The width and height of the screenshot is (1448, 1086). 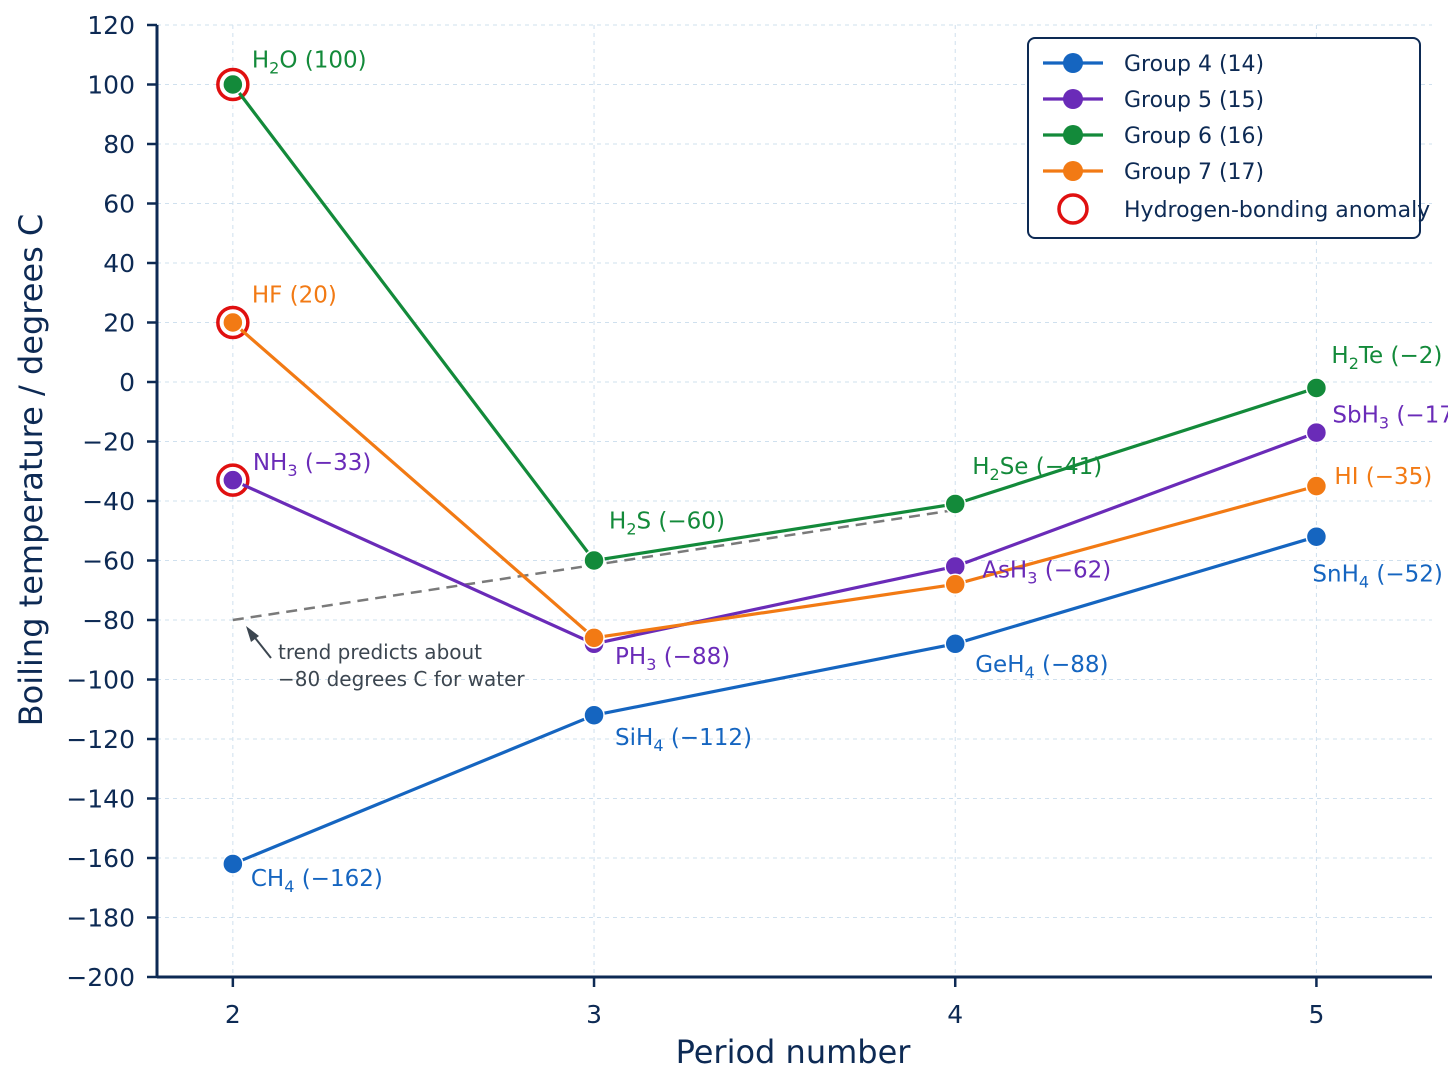 What do you see at coordinates (1277, 210) in the screenshot?
I see `legend-entry-label: Hydrogen-bonding anomaly` at bounding box center [1277, 210].